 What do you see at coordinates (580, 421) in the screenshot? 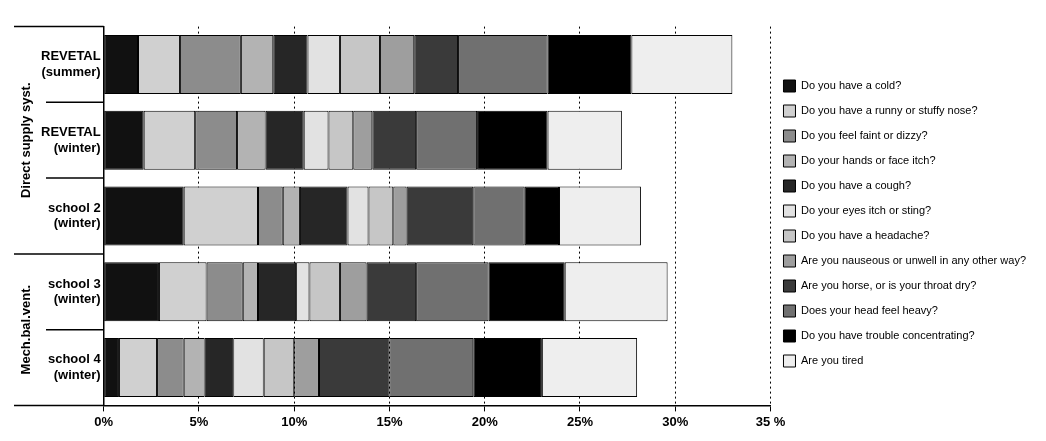
I see `x-tick-label: 25%` at bounding box center [580, 421].